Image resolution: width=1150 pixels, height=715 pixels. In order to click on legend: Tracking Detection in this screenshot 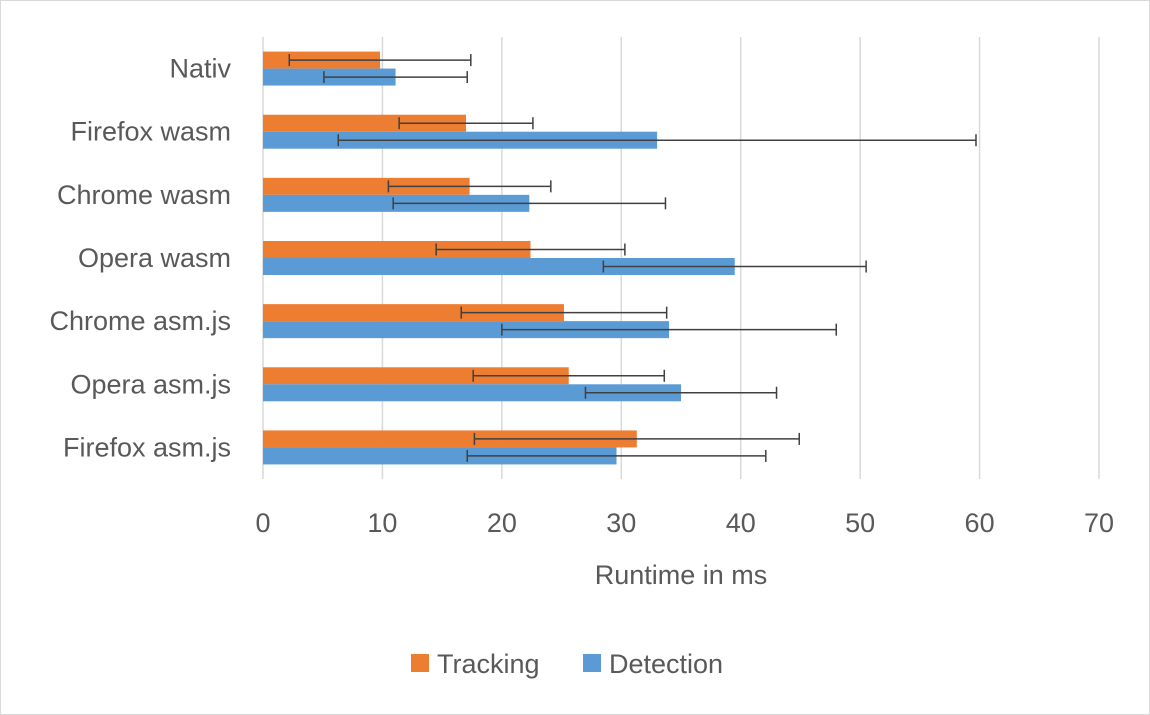, I will do `click(567, 664)`.